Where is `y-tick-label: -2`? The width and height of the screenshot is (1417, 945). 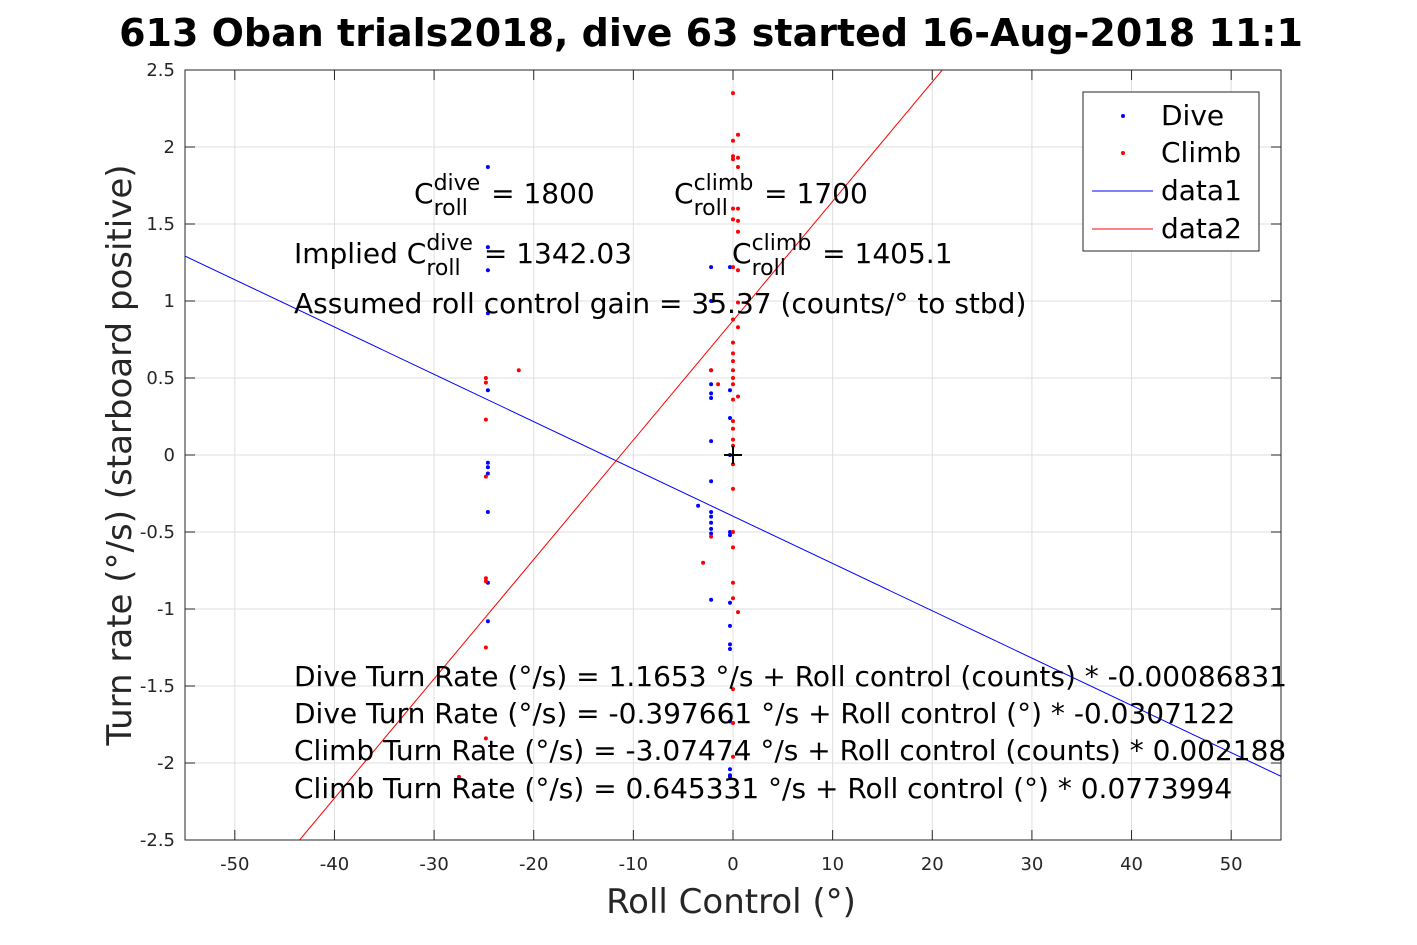 y-tick-label: -2 is located at coordinates (166, 763).